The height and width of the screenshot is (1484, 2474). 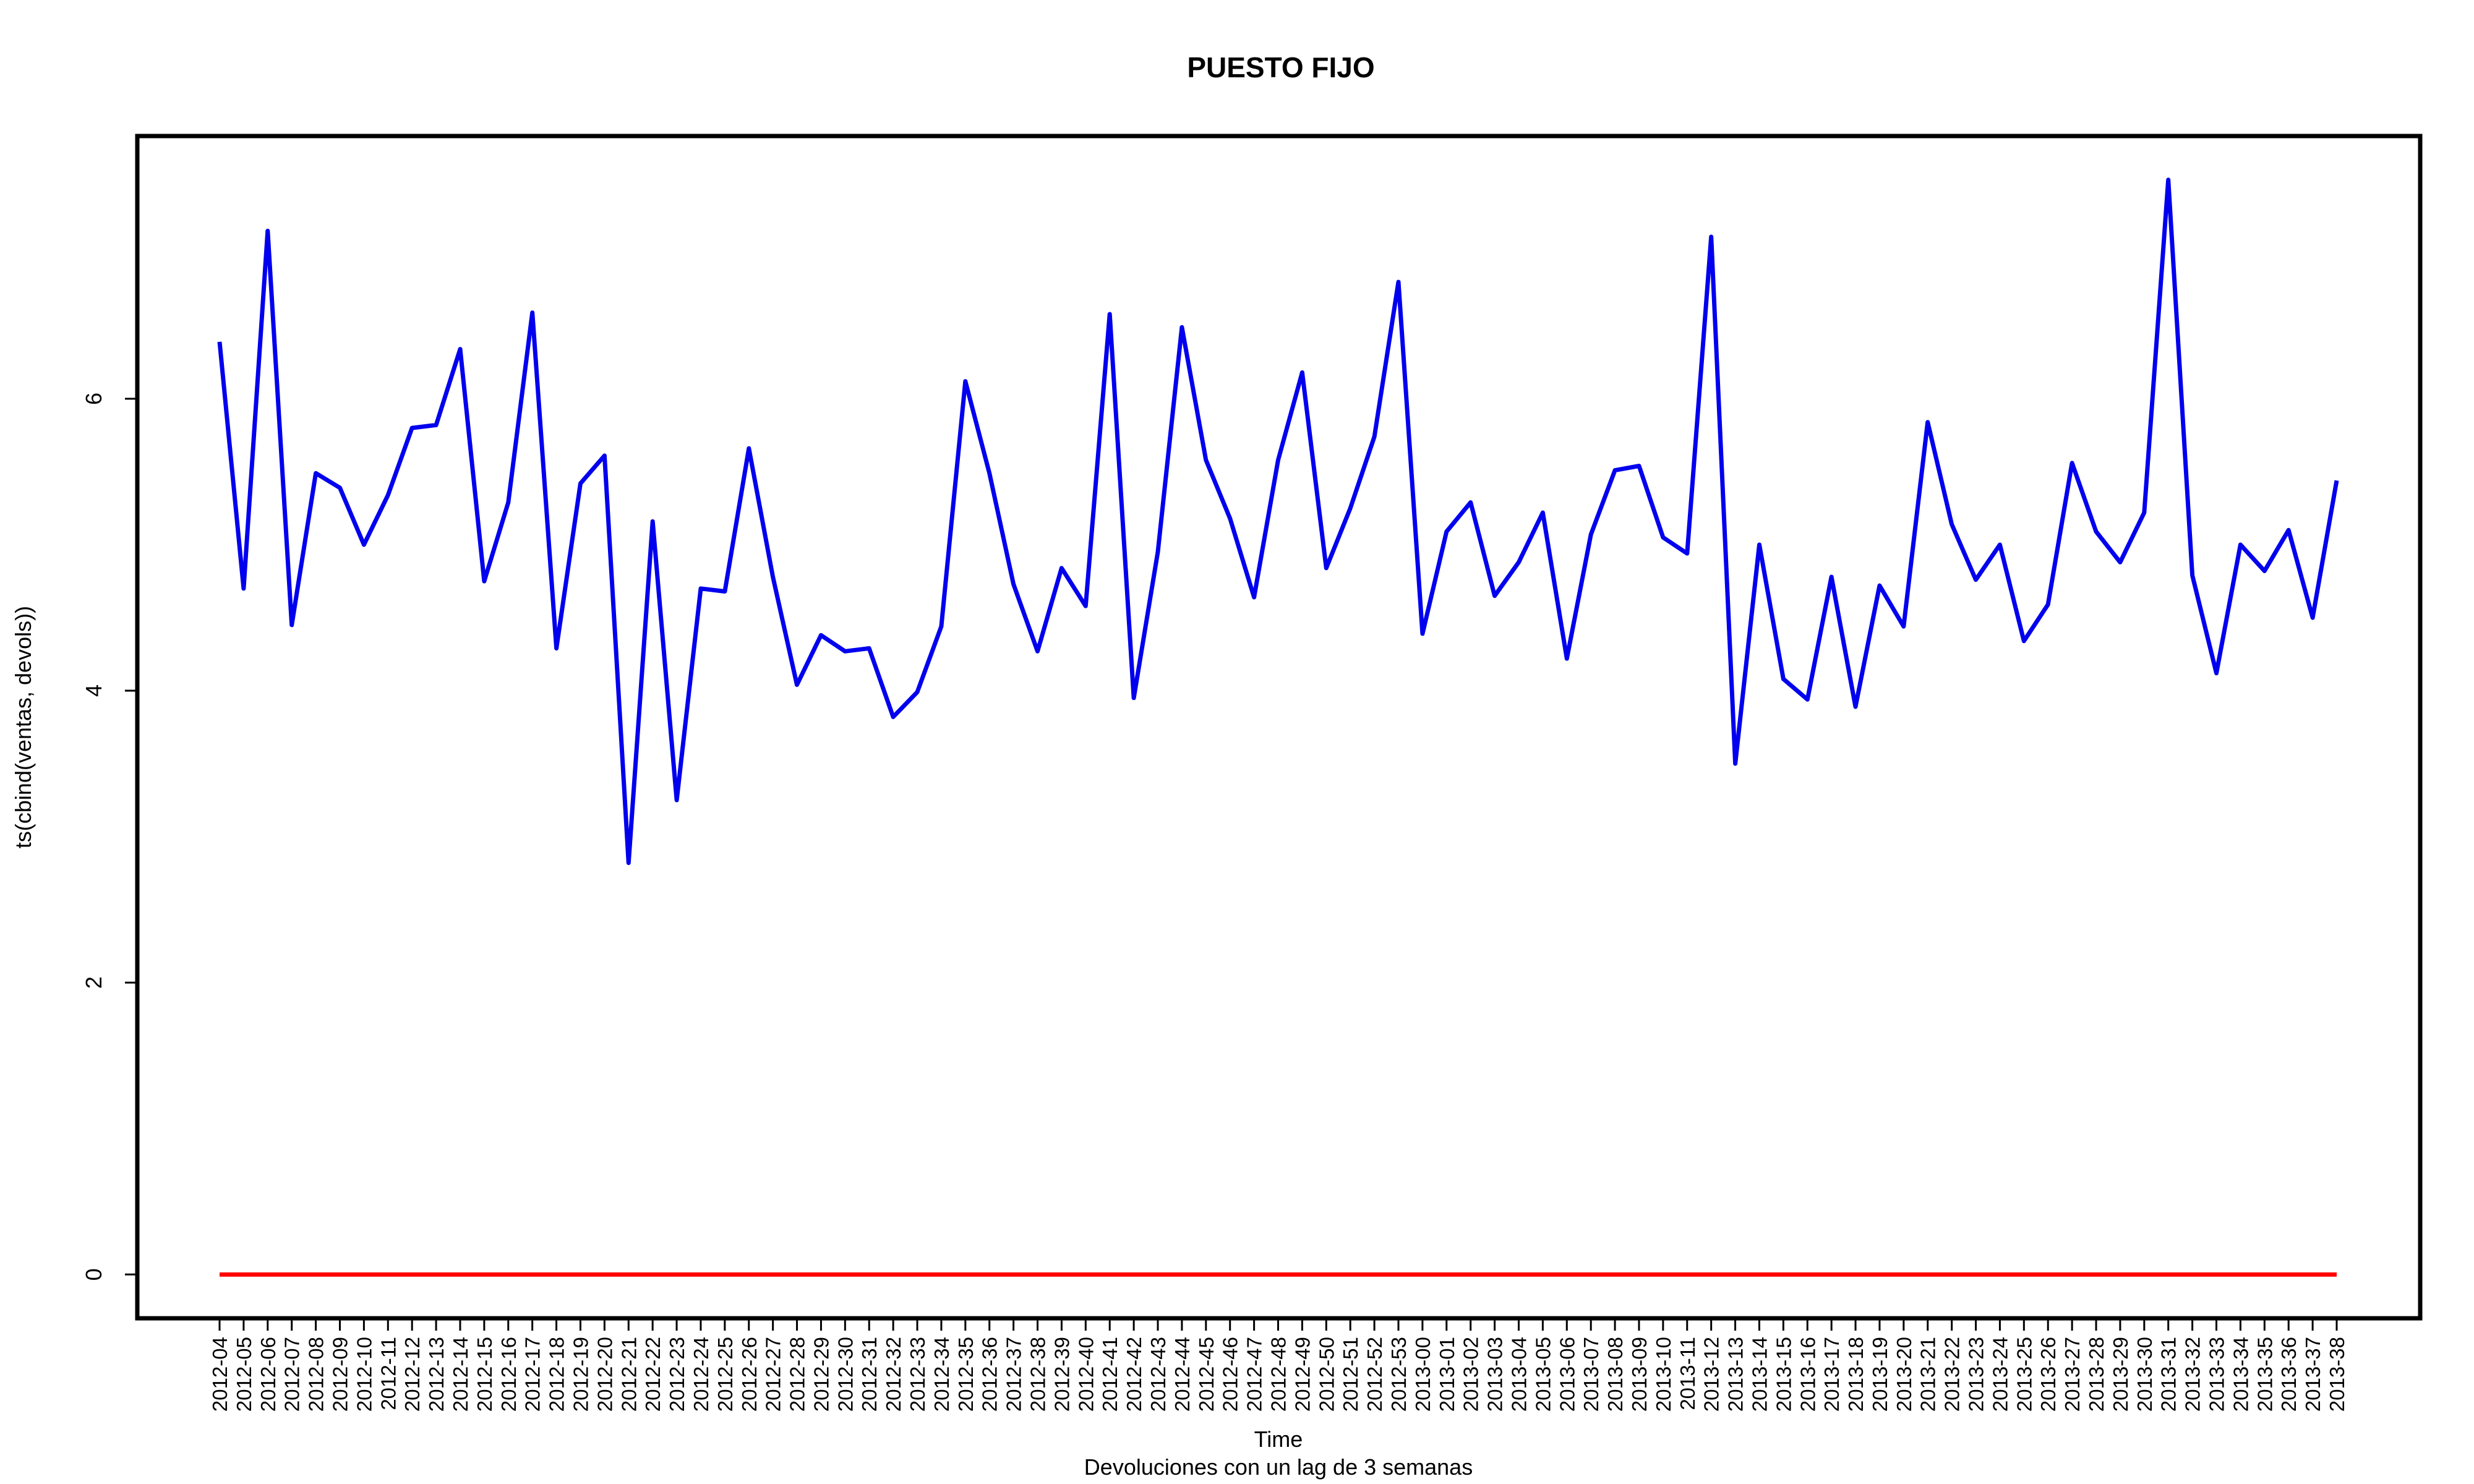 What do you see at coordinates (1182, 1374) in the screenshot?
I see `x-tick-label: 2012-44` at bounding box center [1182, 1374].